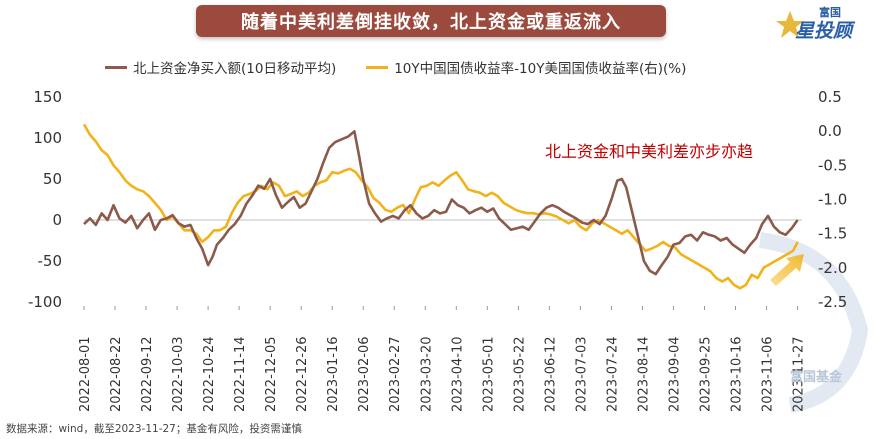 The width and height of the screenshot is (875, 439). Describe the element at coordinates (830, 12) in the screenshot. I see `logo-small-text: 富国` at that location.